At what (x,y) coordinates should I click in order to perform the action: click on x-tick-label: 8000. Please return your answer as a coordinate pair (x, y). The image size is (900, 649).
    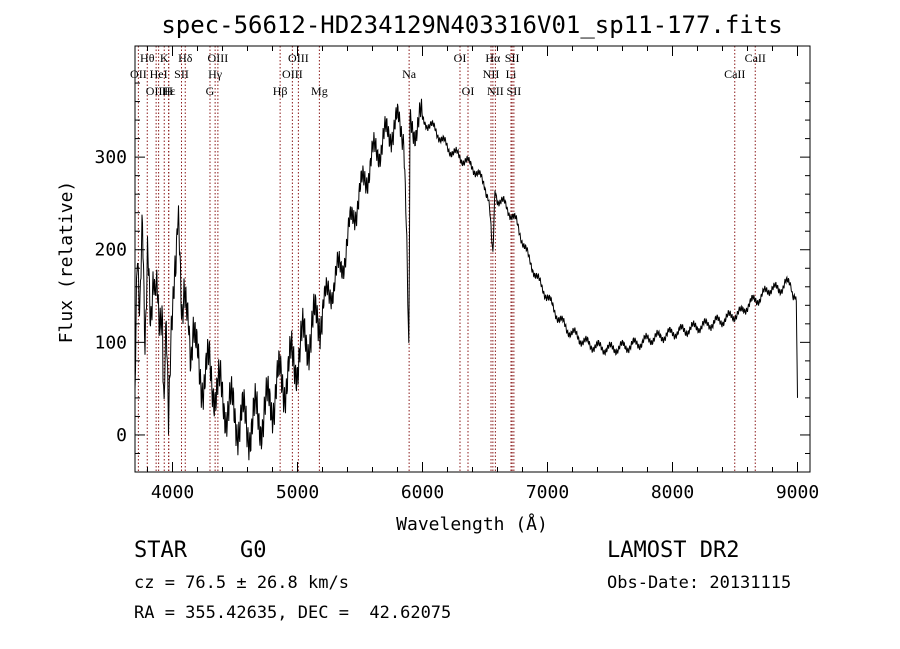
    Looking at the image, I should click on (672, 492).